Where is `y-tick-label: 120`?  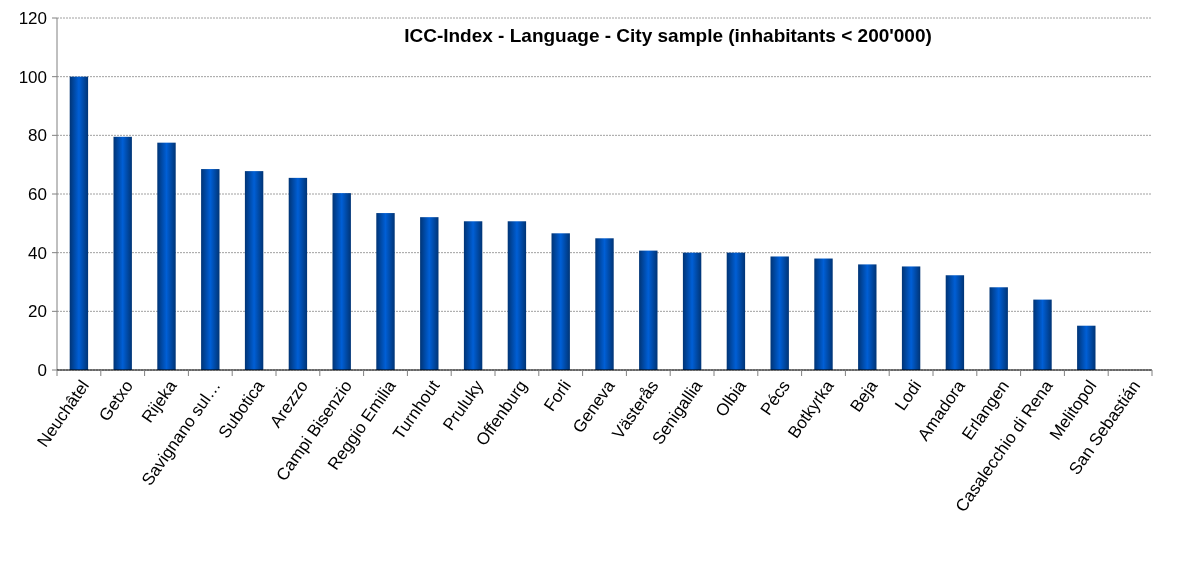 y-tick-label: 120 is located at coordinates (32, 18).